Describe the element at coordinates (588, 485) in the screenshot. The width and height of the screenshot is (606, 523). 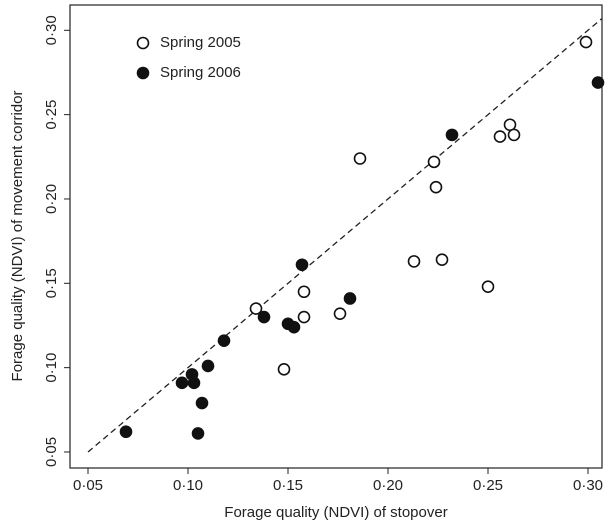
I see `x-tick-label: 0·30` at that location.